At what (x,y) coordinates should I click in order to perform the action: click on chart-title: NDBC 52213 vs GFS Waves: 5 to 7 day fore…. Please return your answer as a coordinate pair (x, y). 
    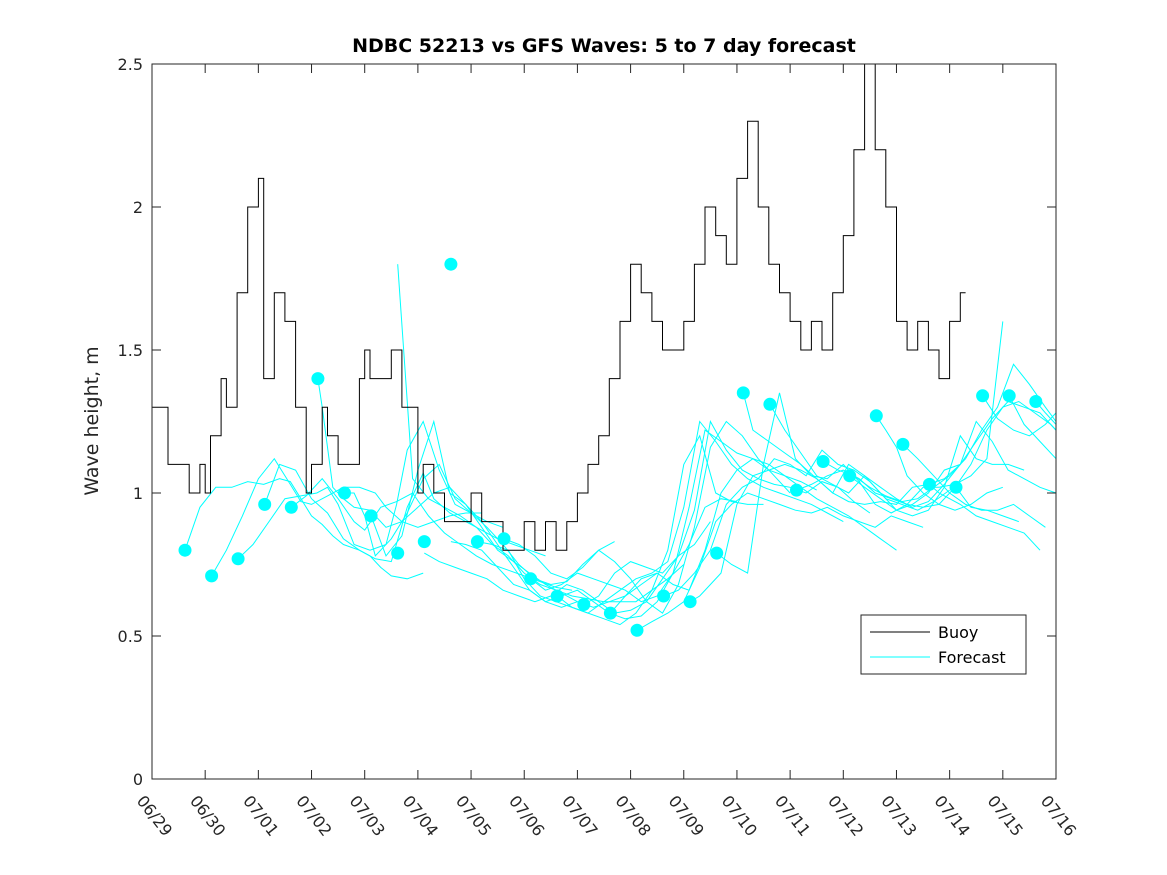
    Looking at the image, I should click on (604, 46).